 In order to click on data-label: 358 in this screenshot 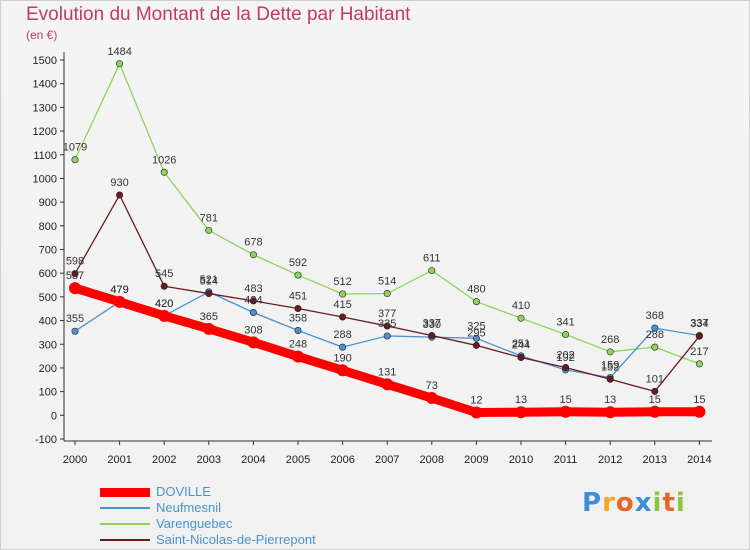, I will do `click(298, 319)`.